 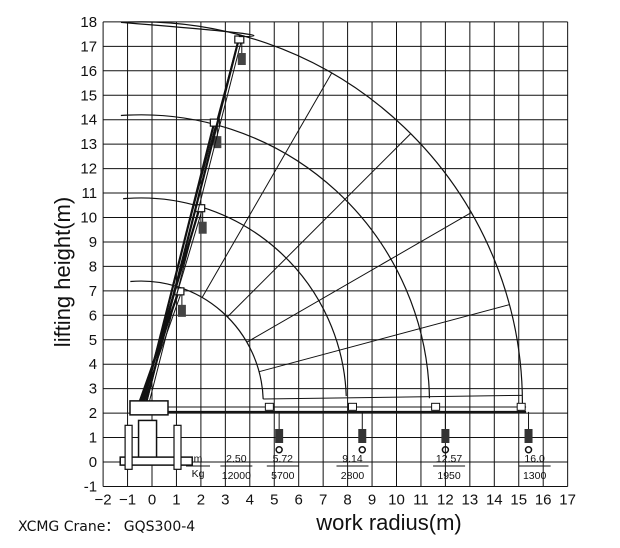 What do you see at coordinates (176, 499) in the screenshot?
I see `x-tick-label: 1` at bounding box center [176, 499].